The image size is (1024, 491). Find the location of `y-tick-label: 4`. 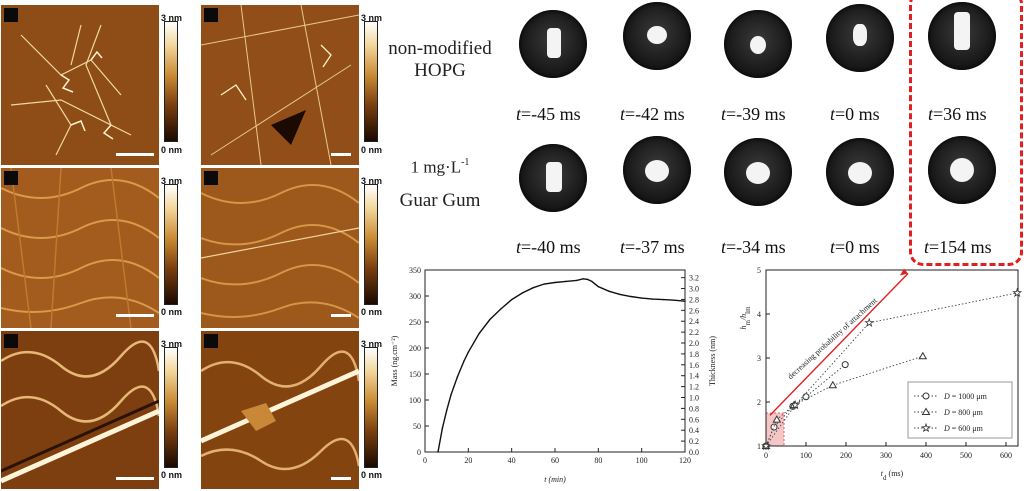

y-tick-label: 4 is located at coordinates (759, 314).